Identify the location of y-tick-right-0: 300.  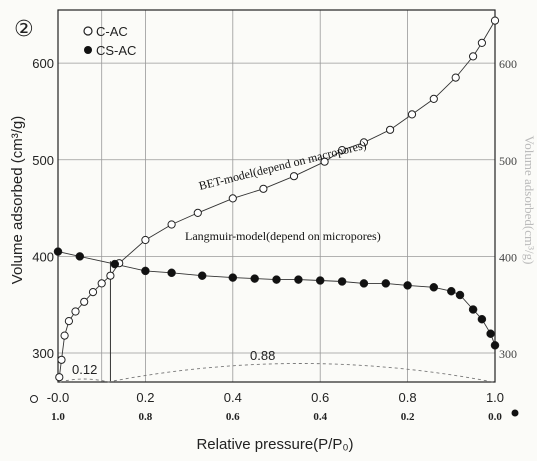
(508, 354).